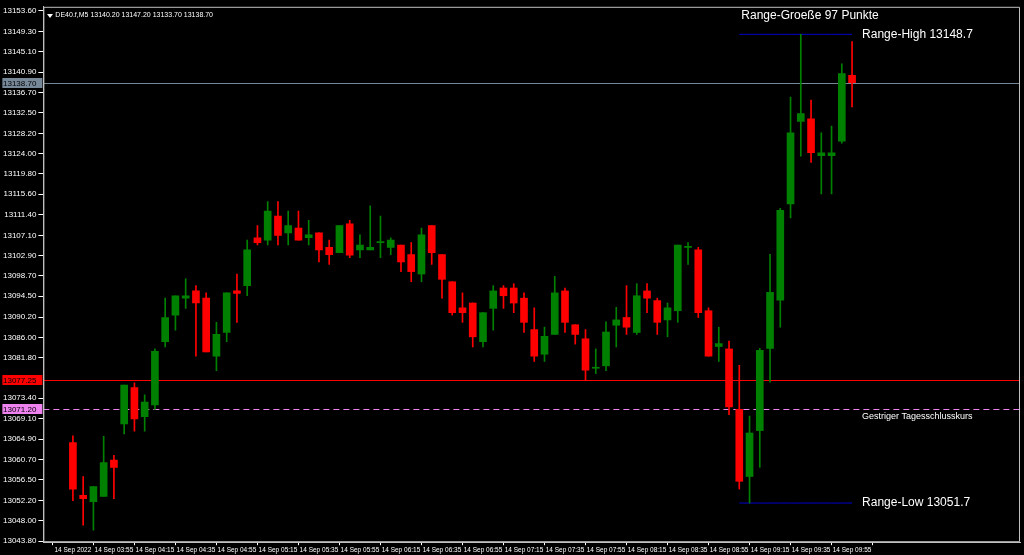 The height and width of the screenshot is (555, 1024). I want to click on y-tick-label: 13115.60, so click(20, 194).